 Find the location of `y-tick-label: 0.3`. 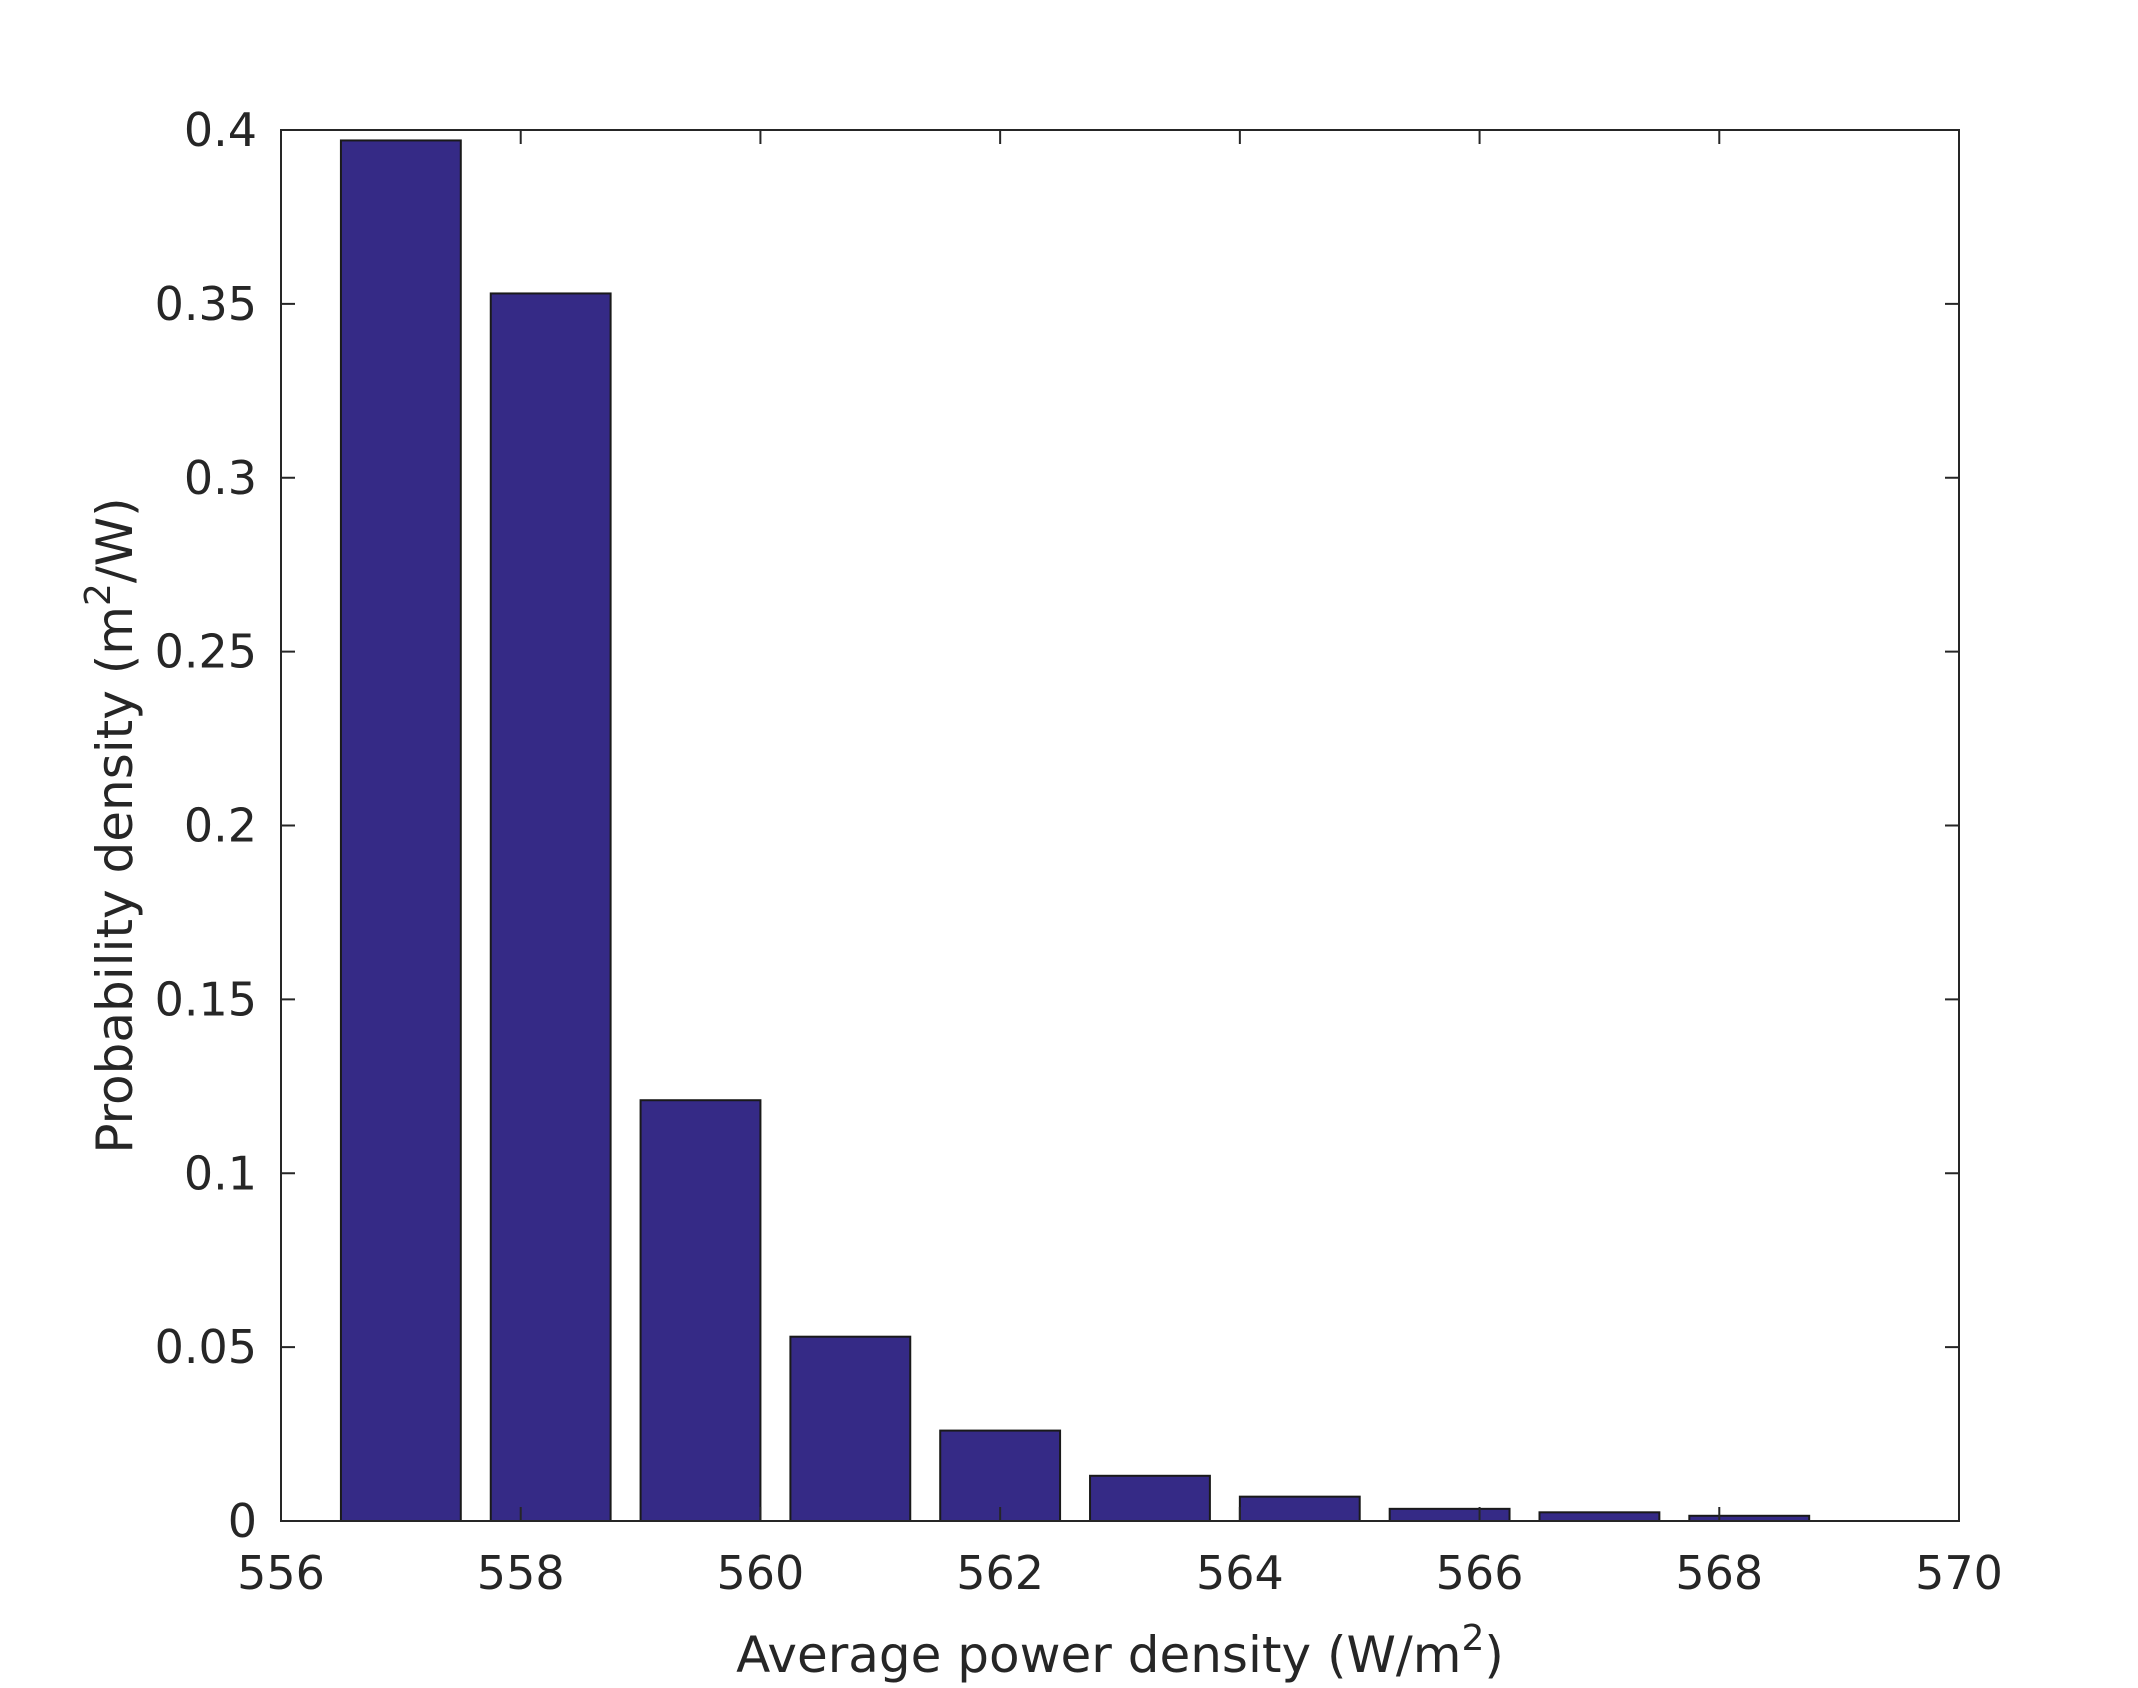

y-tick-label: 0.3 is located at coordinates (220, 478).